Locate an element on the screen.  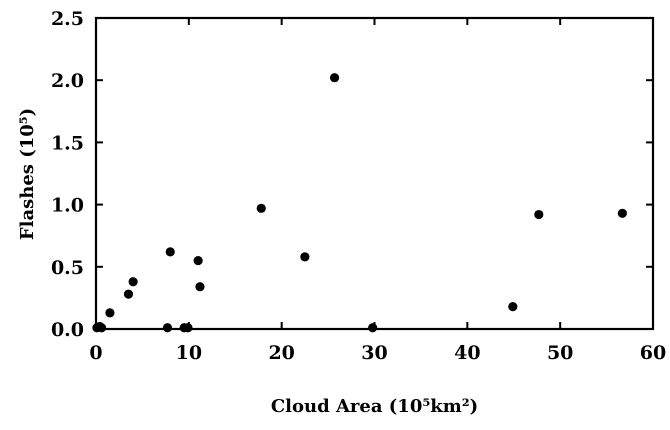
y-tick-label: 0.5 is located at coordinates (67, 268).